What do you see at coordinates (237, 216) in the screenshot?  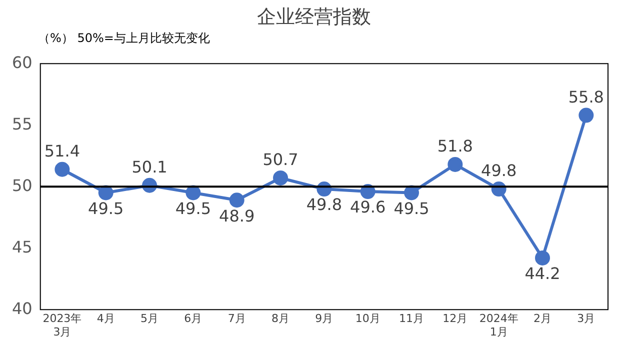 I see `data-label: 48.9` at bounding box center [237, 216].